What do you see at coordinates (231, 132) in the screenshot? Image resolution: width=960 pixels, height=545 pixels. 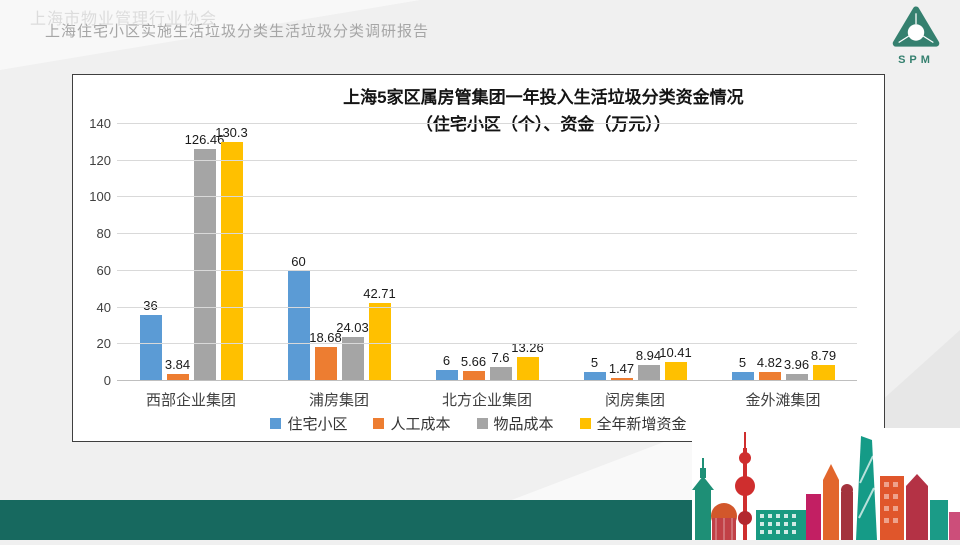 I see `bar-value-label: 130.3` at bounding box center [231, 132].